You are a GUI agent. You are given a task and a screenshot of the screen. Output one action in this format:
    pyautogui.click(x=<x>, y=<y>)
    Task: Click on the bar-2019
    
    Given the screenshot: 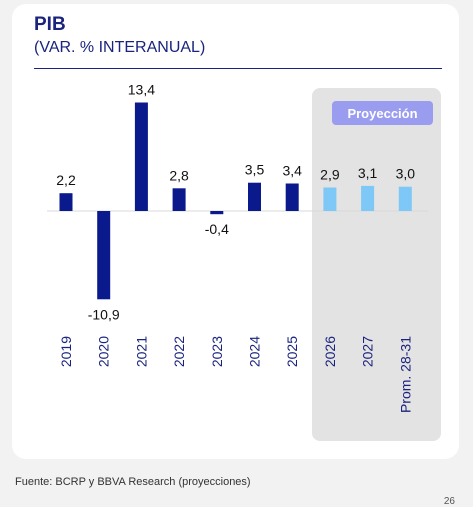 What is the action you would take?
    pyautogui.click(x=66, y=202)
    